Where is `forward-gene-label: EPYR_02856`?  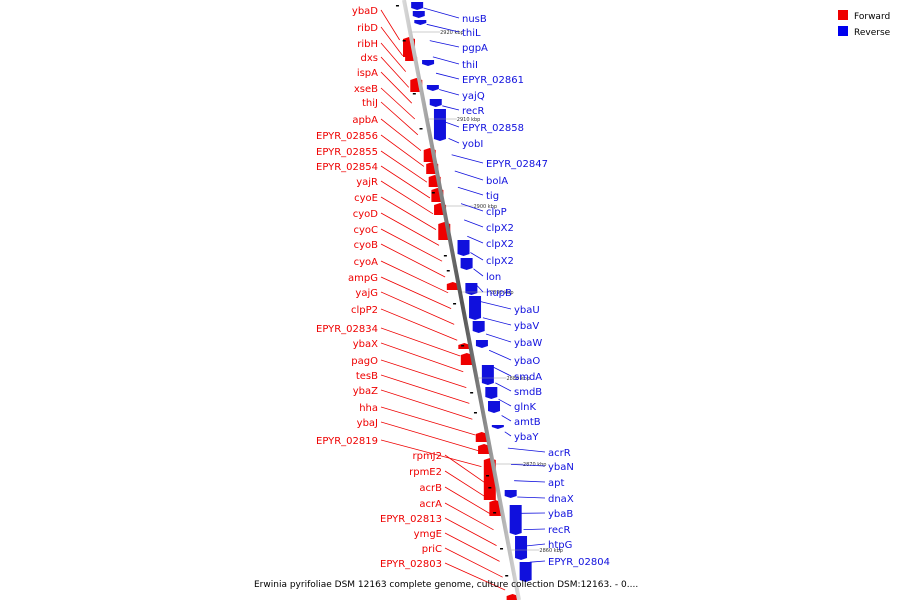
forward-gene-label: EPYR_02856 is located at coordinates (347, 136).